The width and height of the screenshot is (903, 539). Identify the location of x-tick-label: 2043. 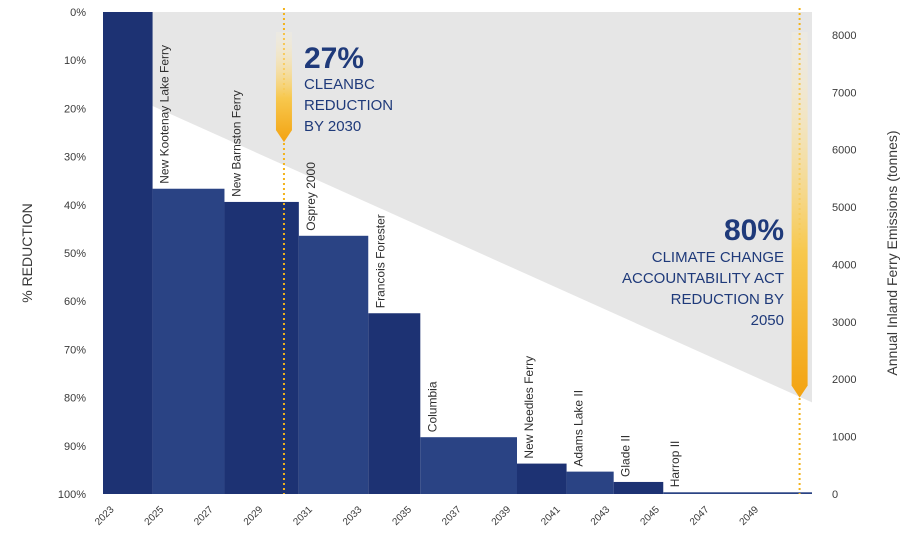
(601, 516).